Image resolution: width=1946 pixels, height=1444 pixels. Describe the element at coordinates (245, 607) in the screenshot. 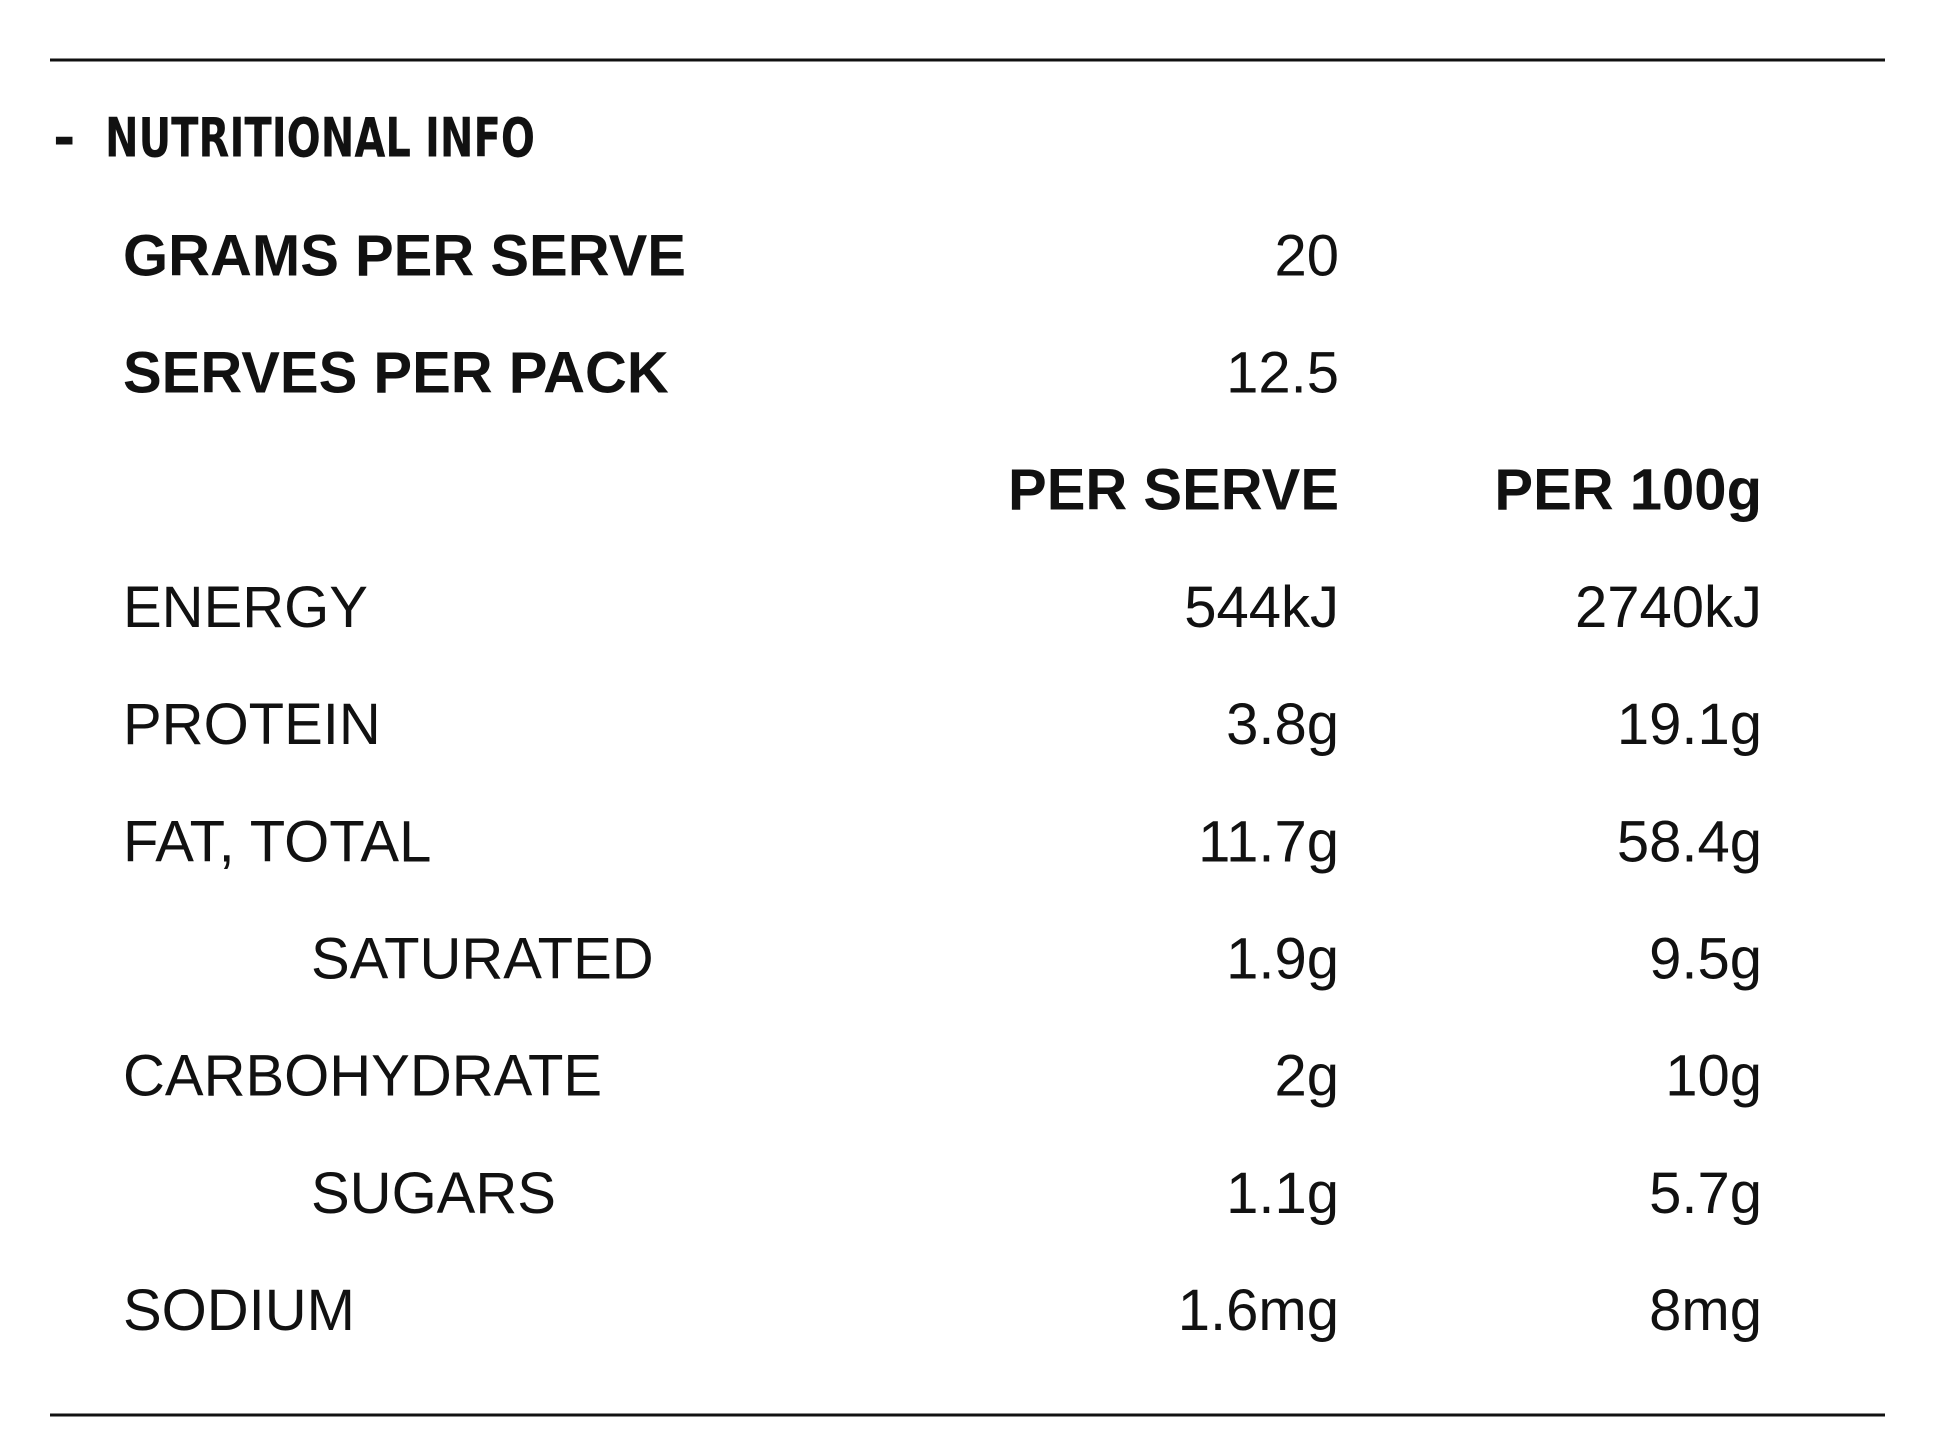

I see `nutrient-label: ENERGY` at that location.